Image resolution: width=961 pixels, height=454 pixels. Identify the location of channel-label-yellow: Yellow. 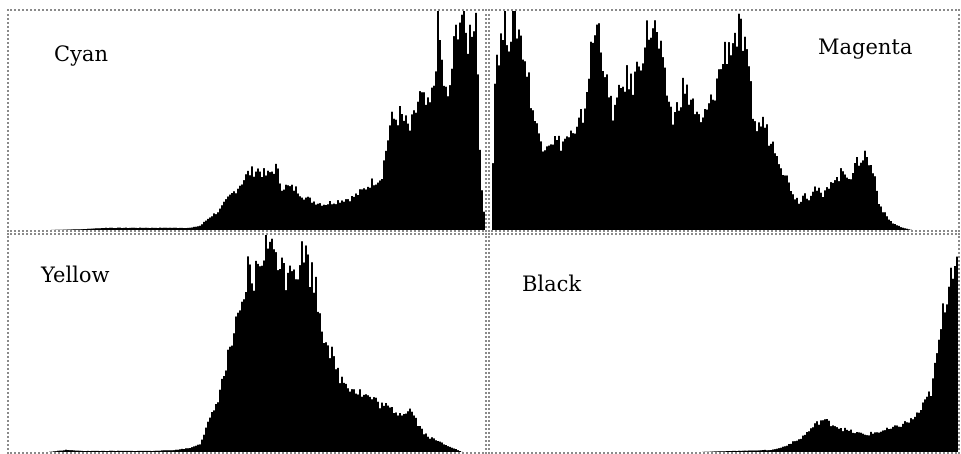
(75, 275).